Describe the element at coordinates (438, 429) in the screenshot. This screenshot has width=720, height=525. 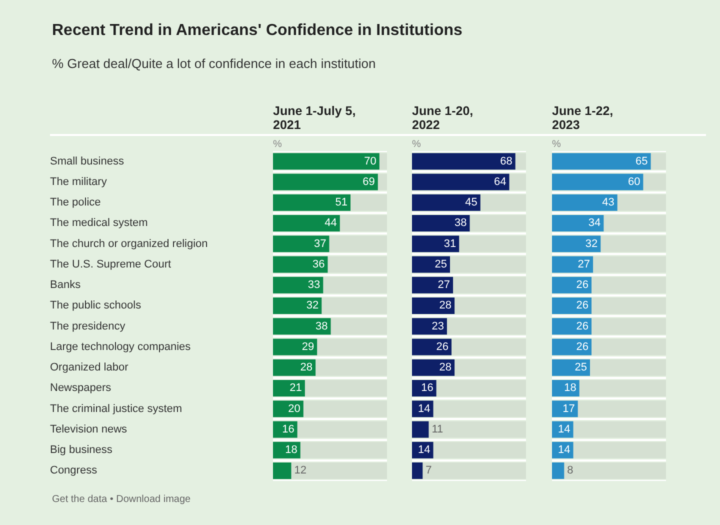
I see `data-label: 11` at that location.